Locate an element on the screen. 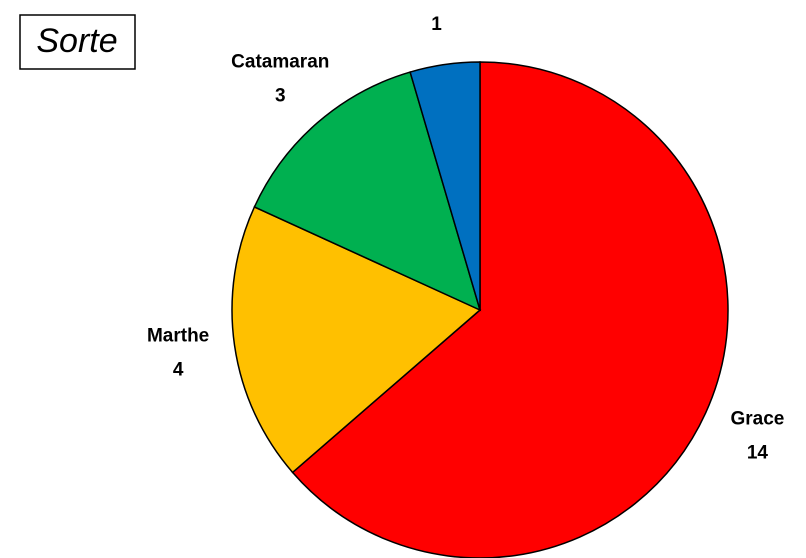 The width and height of the screenshot is (806, 558). slice-label-name: Grace is located at coordinates (758, 419).